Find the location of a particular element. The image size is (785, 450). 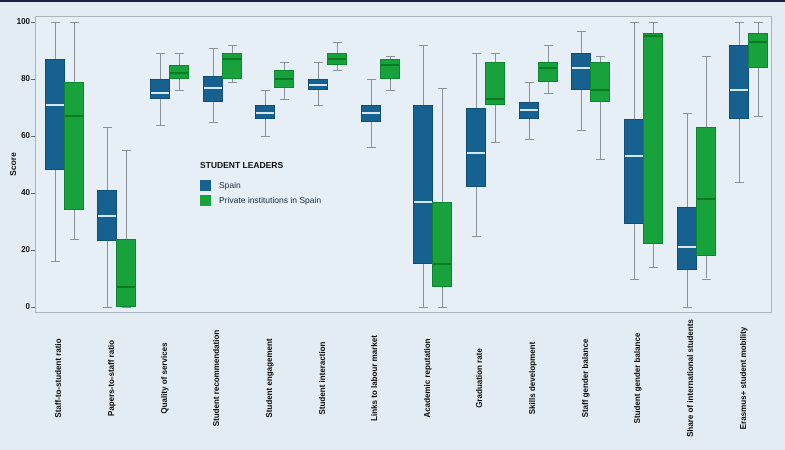

category-label: Share of international students is located at coordinates (690, 378).